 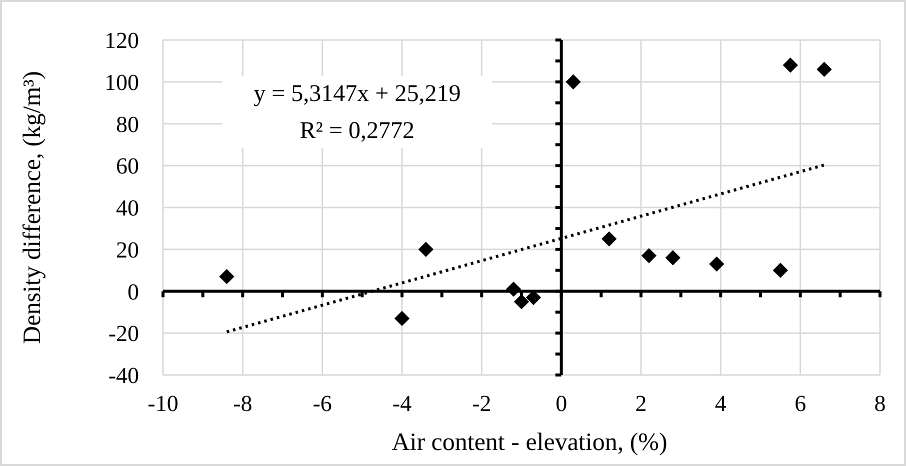 I want to click on x-tick-label: 0, so click(x=562, y=403).